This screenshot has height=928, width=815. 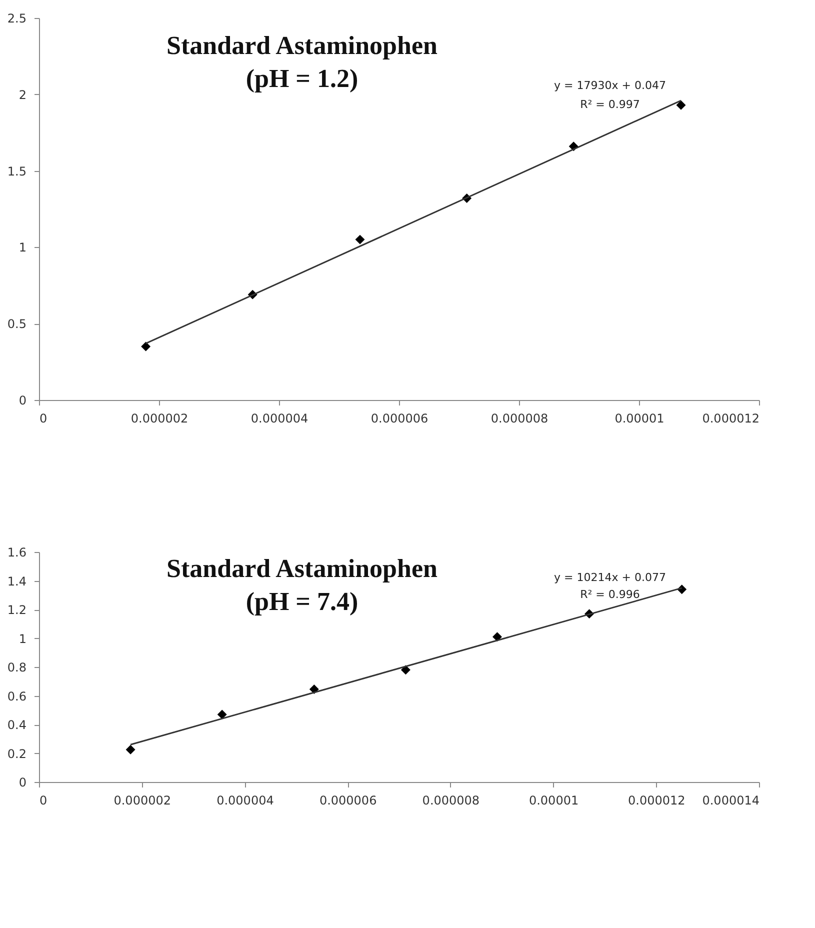 I want to click on y-tick-label: 0.8, so click(x=16, y=667).